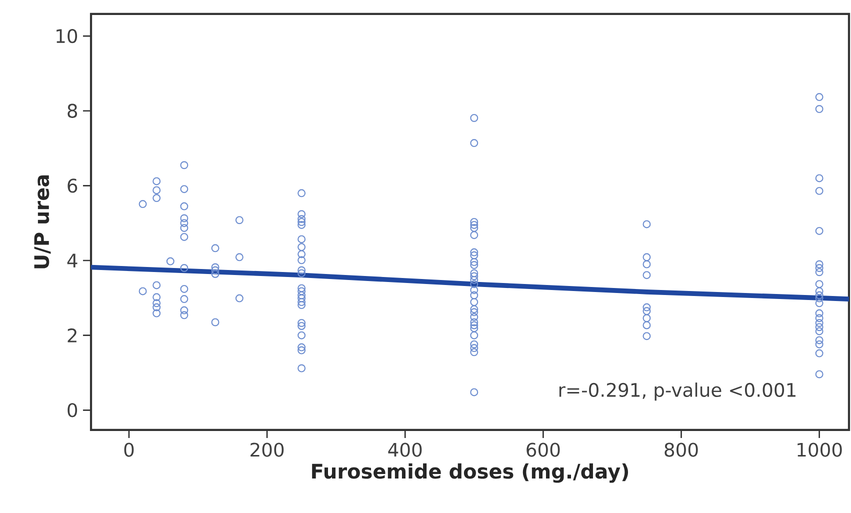  I want to click on y-tick-label: 0, so click(73, 410).